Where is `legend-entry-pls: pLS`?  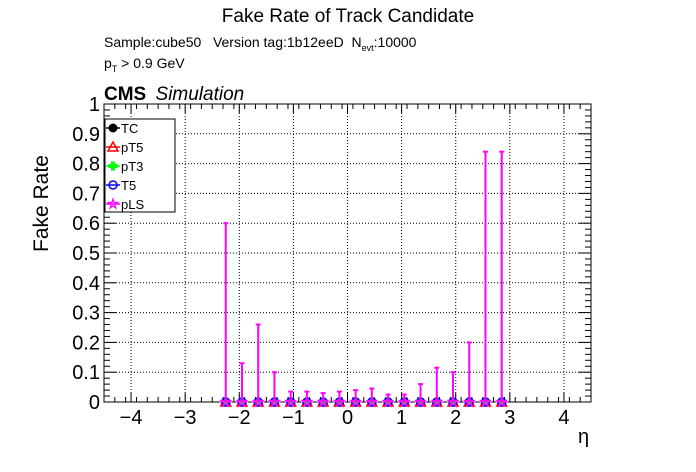 legend-entry-pls: pLS is located at coordinates (125, 204).